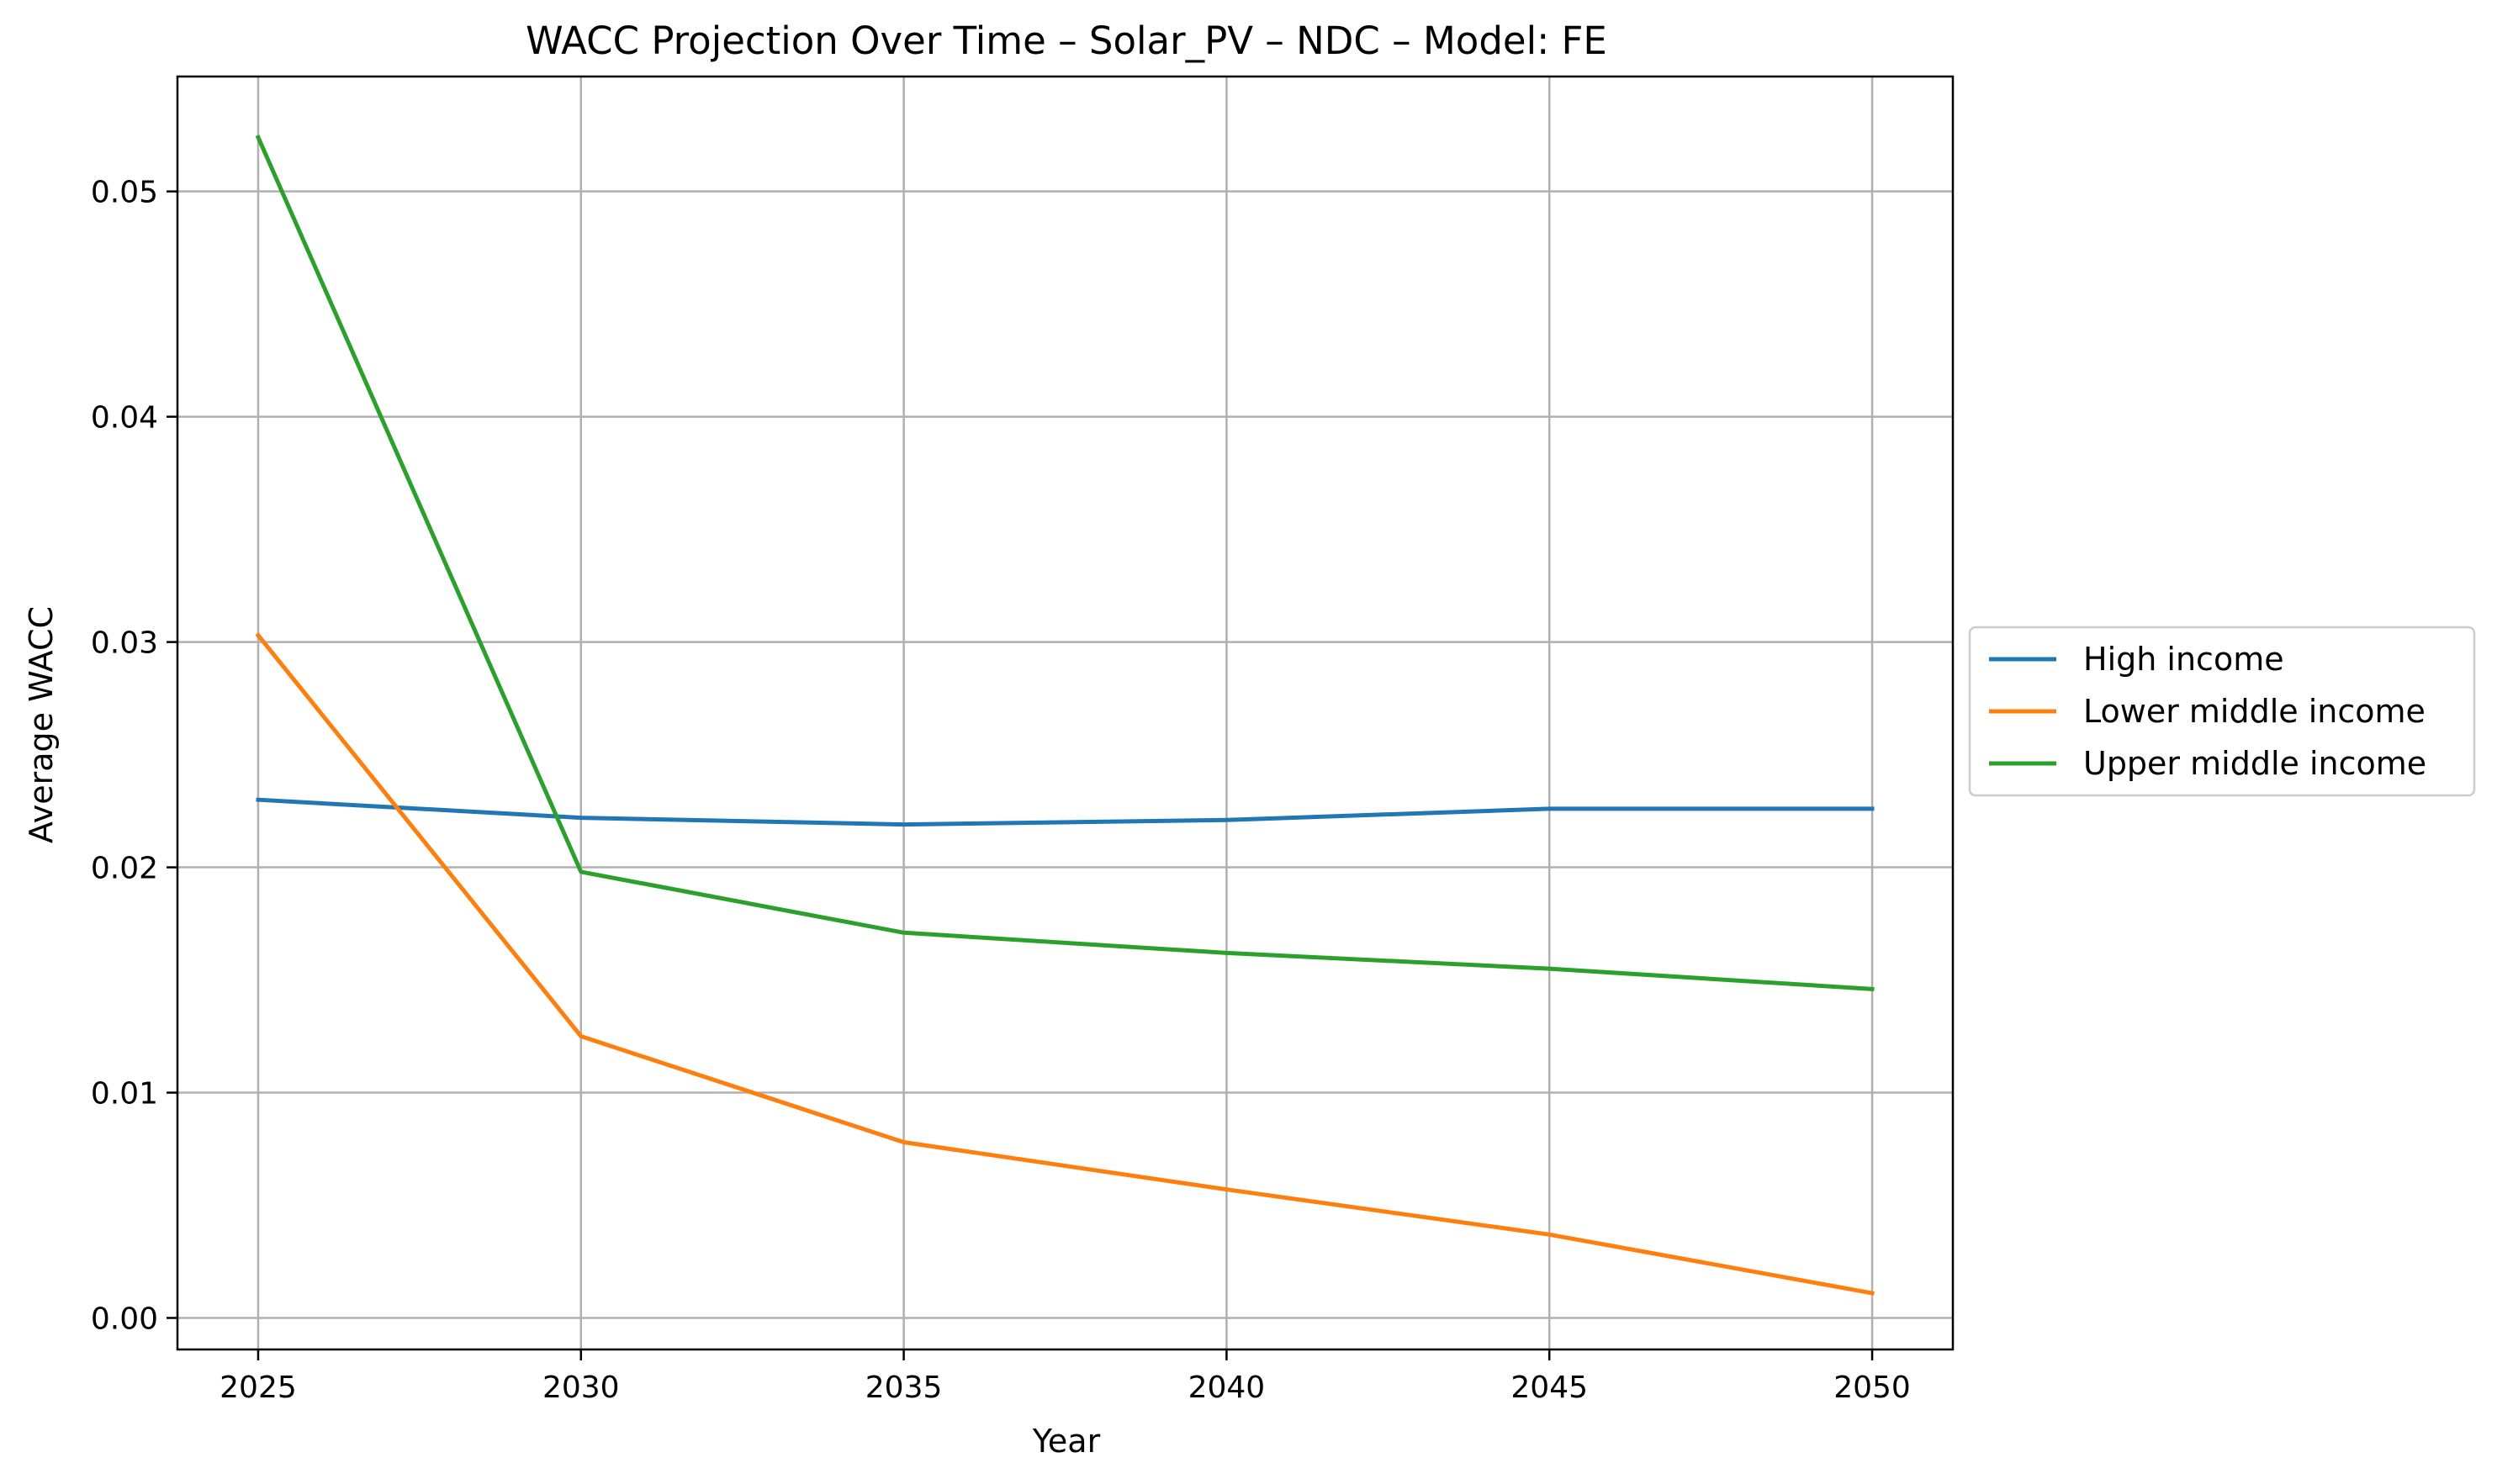 This screenshot has width=2497, height=1484. I want to click on x-tick-label: 2045, so click(1549, 1387).